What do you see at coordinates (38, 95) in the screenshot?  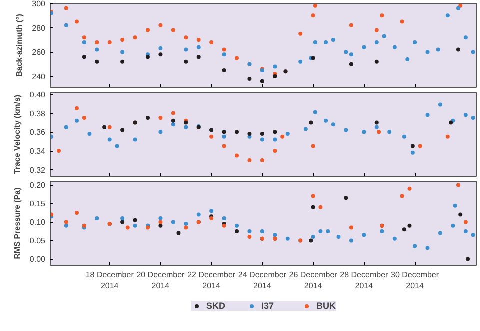 I see `y-tick-label: 0.40` at bounding box center [38, 95].